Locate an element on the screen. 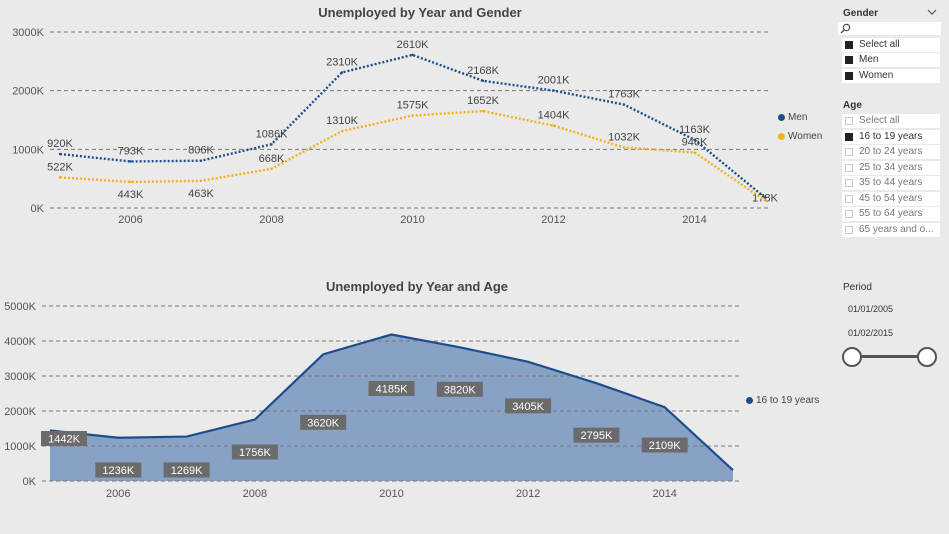  data-label: 3620K is located at coordinates (323, 422).